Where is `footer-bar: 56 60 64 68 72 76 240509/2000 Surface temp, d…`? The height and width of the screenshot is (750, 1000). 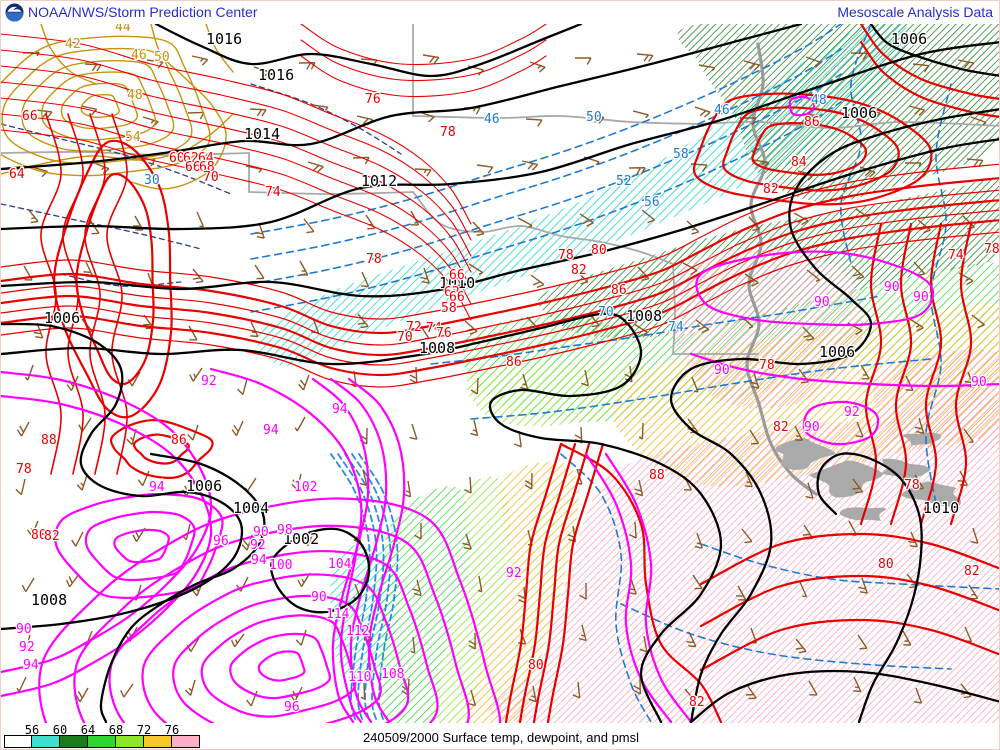
footer-bar: 56 60 64 68 72 76 240509/2000 Surface temp, d… is located at coordinates (500, 736).